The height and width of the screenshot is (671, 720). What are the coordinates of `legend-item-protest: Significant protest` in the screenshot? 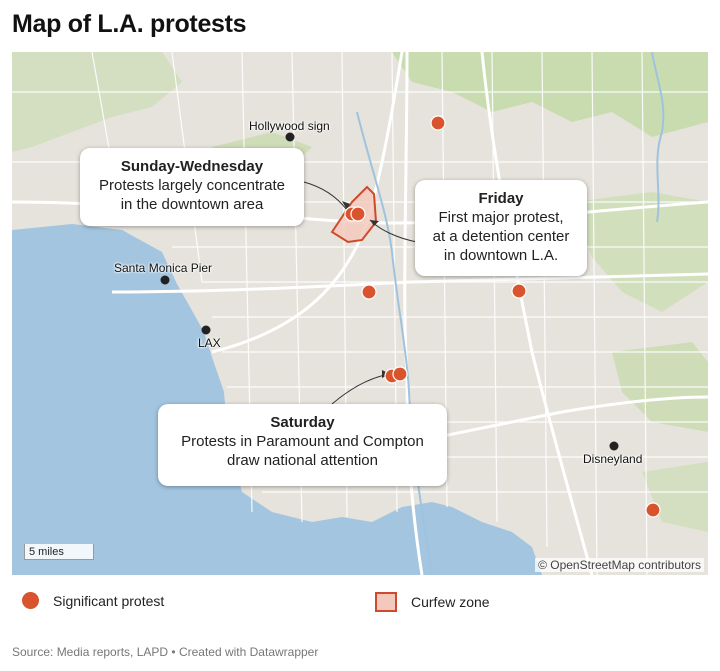 It's located at (93, 600).